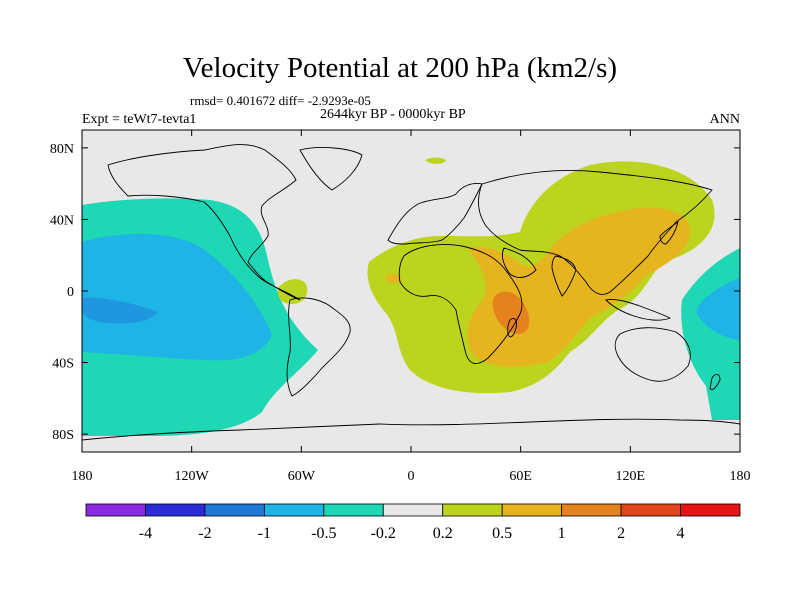  I want to click on lon-tick-label: 120W, so click(192, 476).